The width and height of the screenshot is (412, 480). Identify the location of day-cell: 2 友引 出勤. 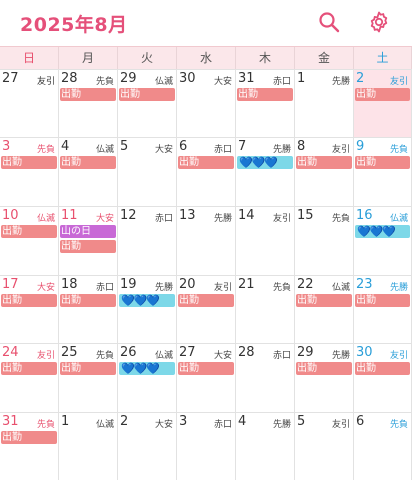
(383, 103).